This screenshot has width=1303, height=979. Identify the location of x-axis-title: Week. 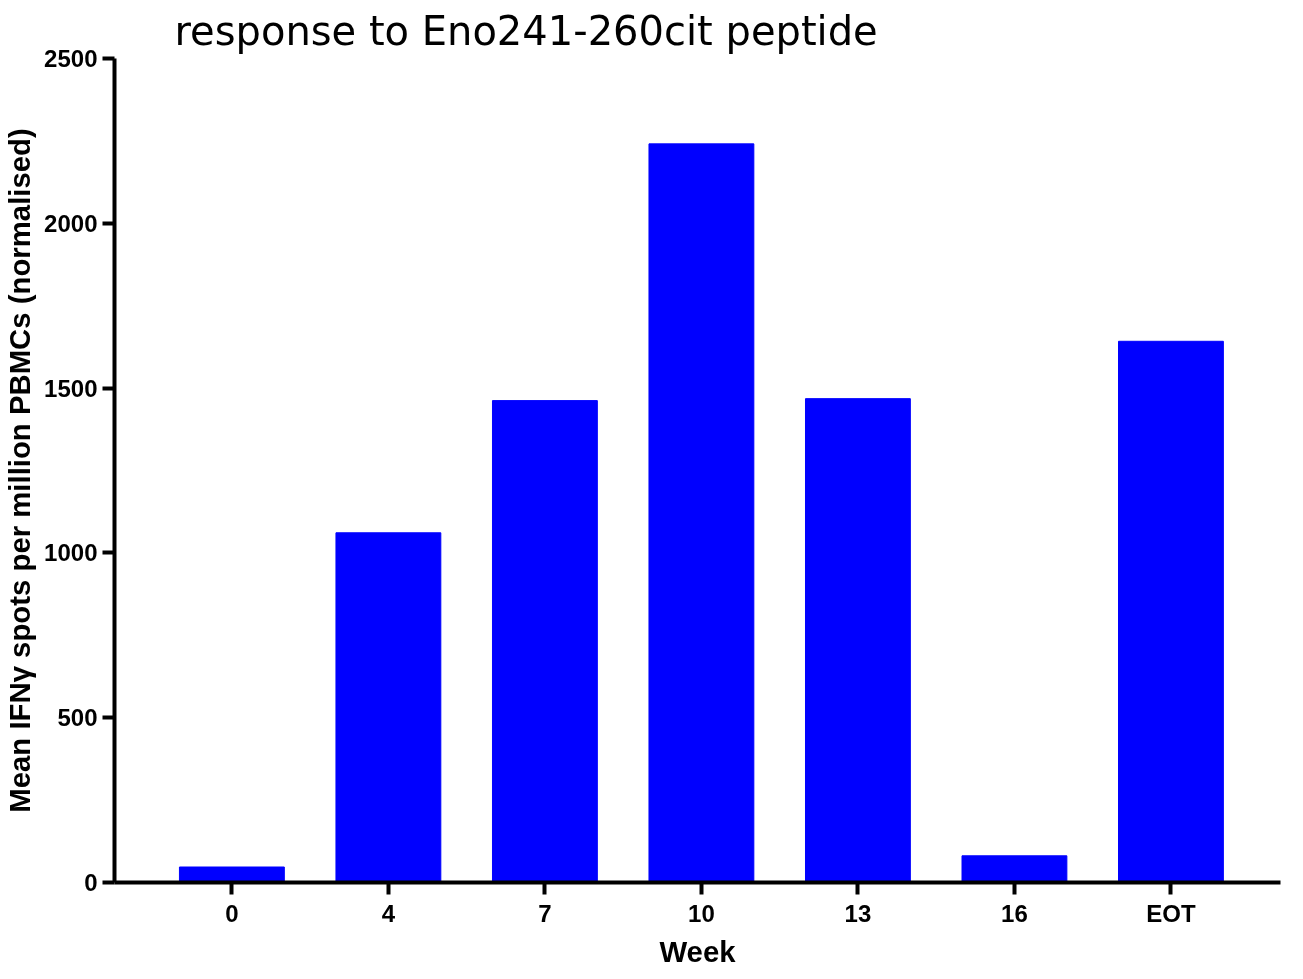
(698, 951).